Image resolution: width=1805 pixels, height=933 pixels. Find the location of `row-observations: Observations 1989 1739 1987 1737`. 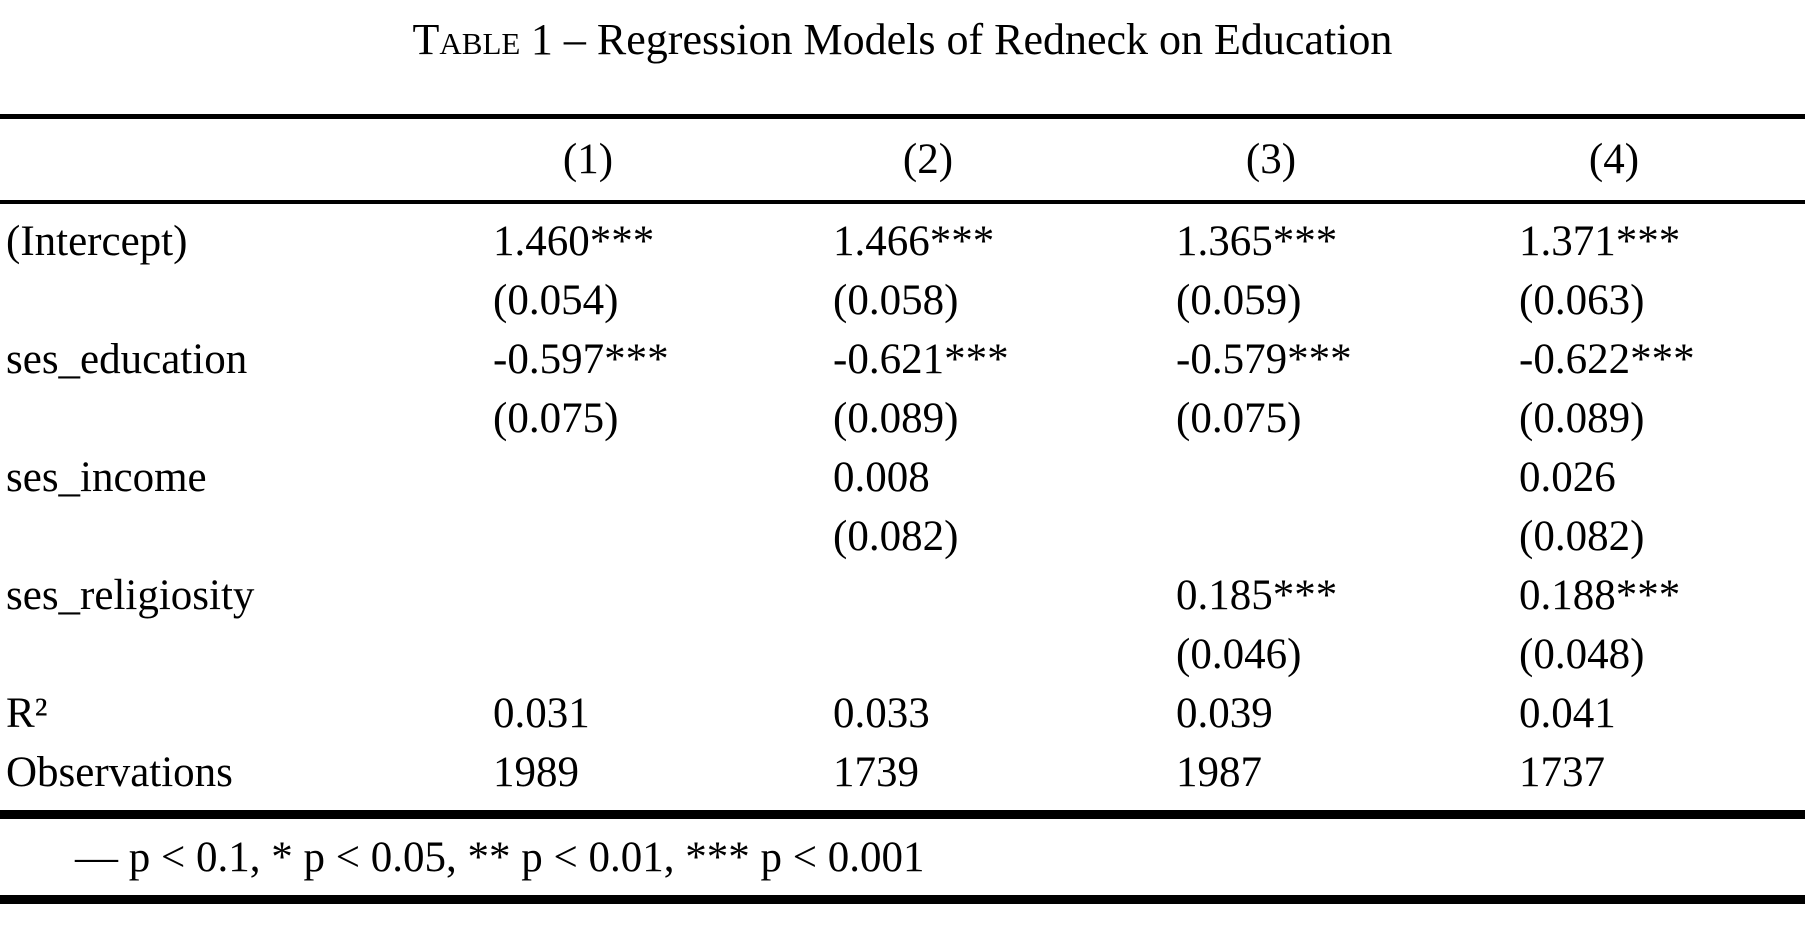

row-observations: Observations 1989 1739 1987 1737 is located at coordinates (902, 772).